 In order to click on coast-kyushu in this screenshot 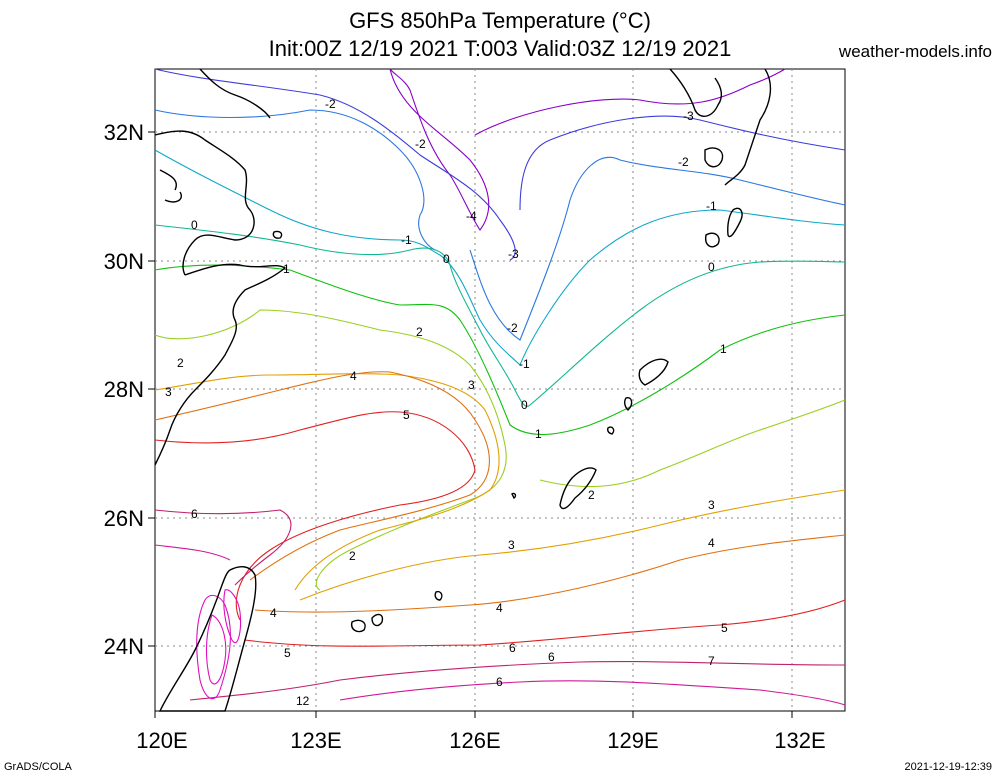, I will do `click(748, 127)`.